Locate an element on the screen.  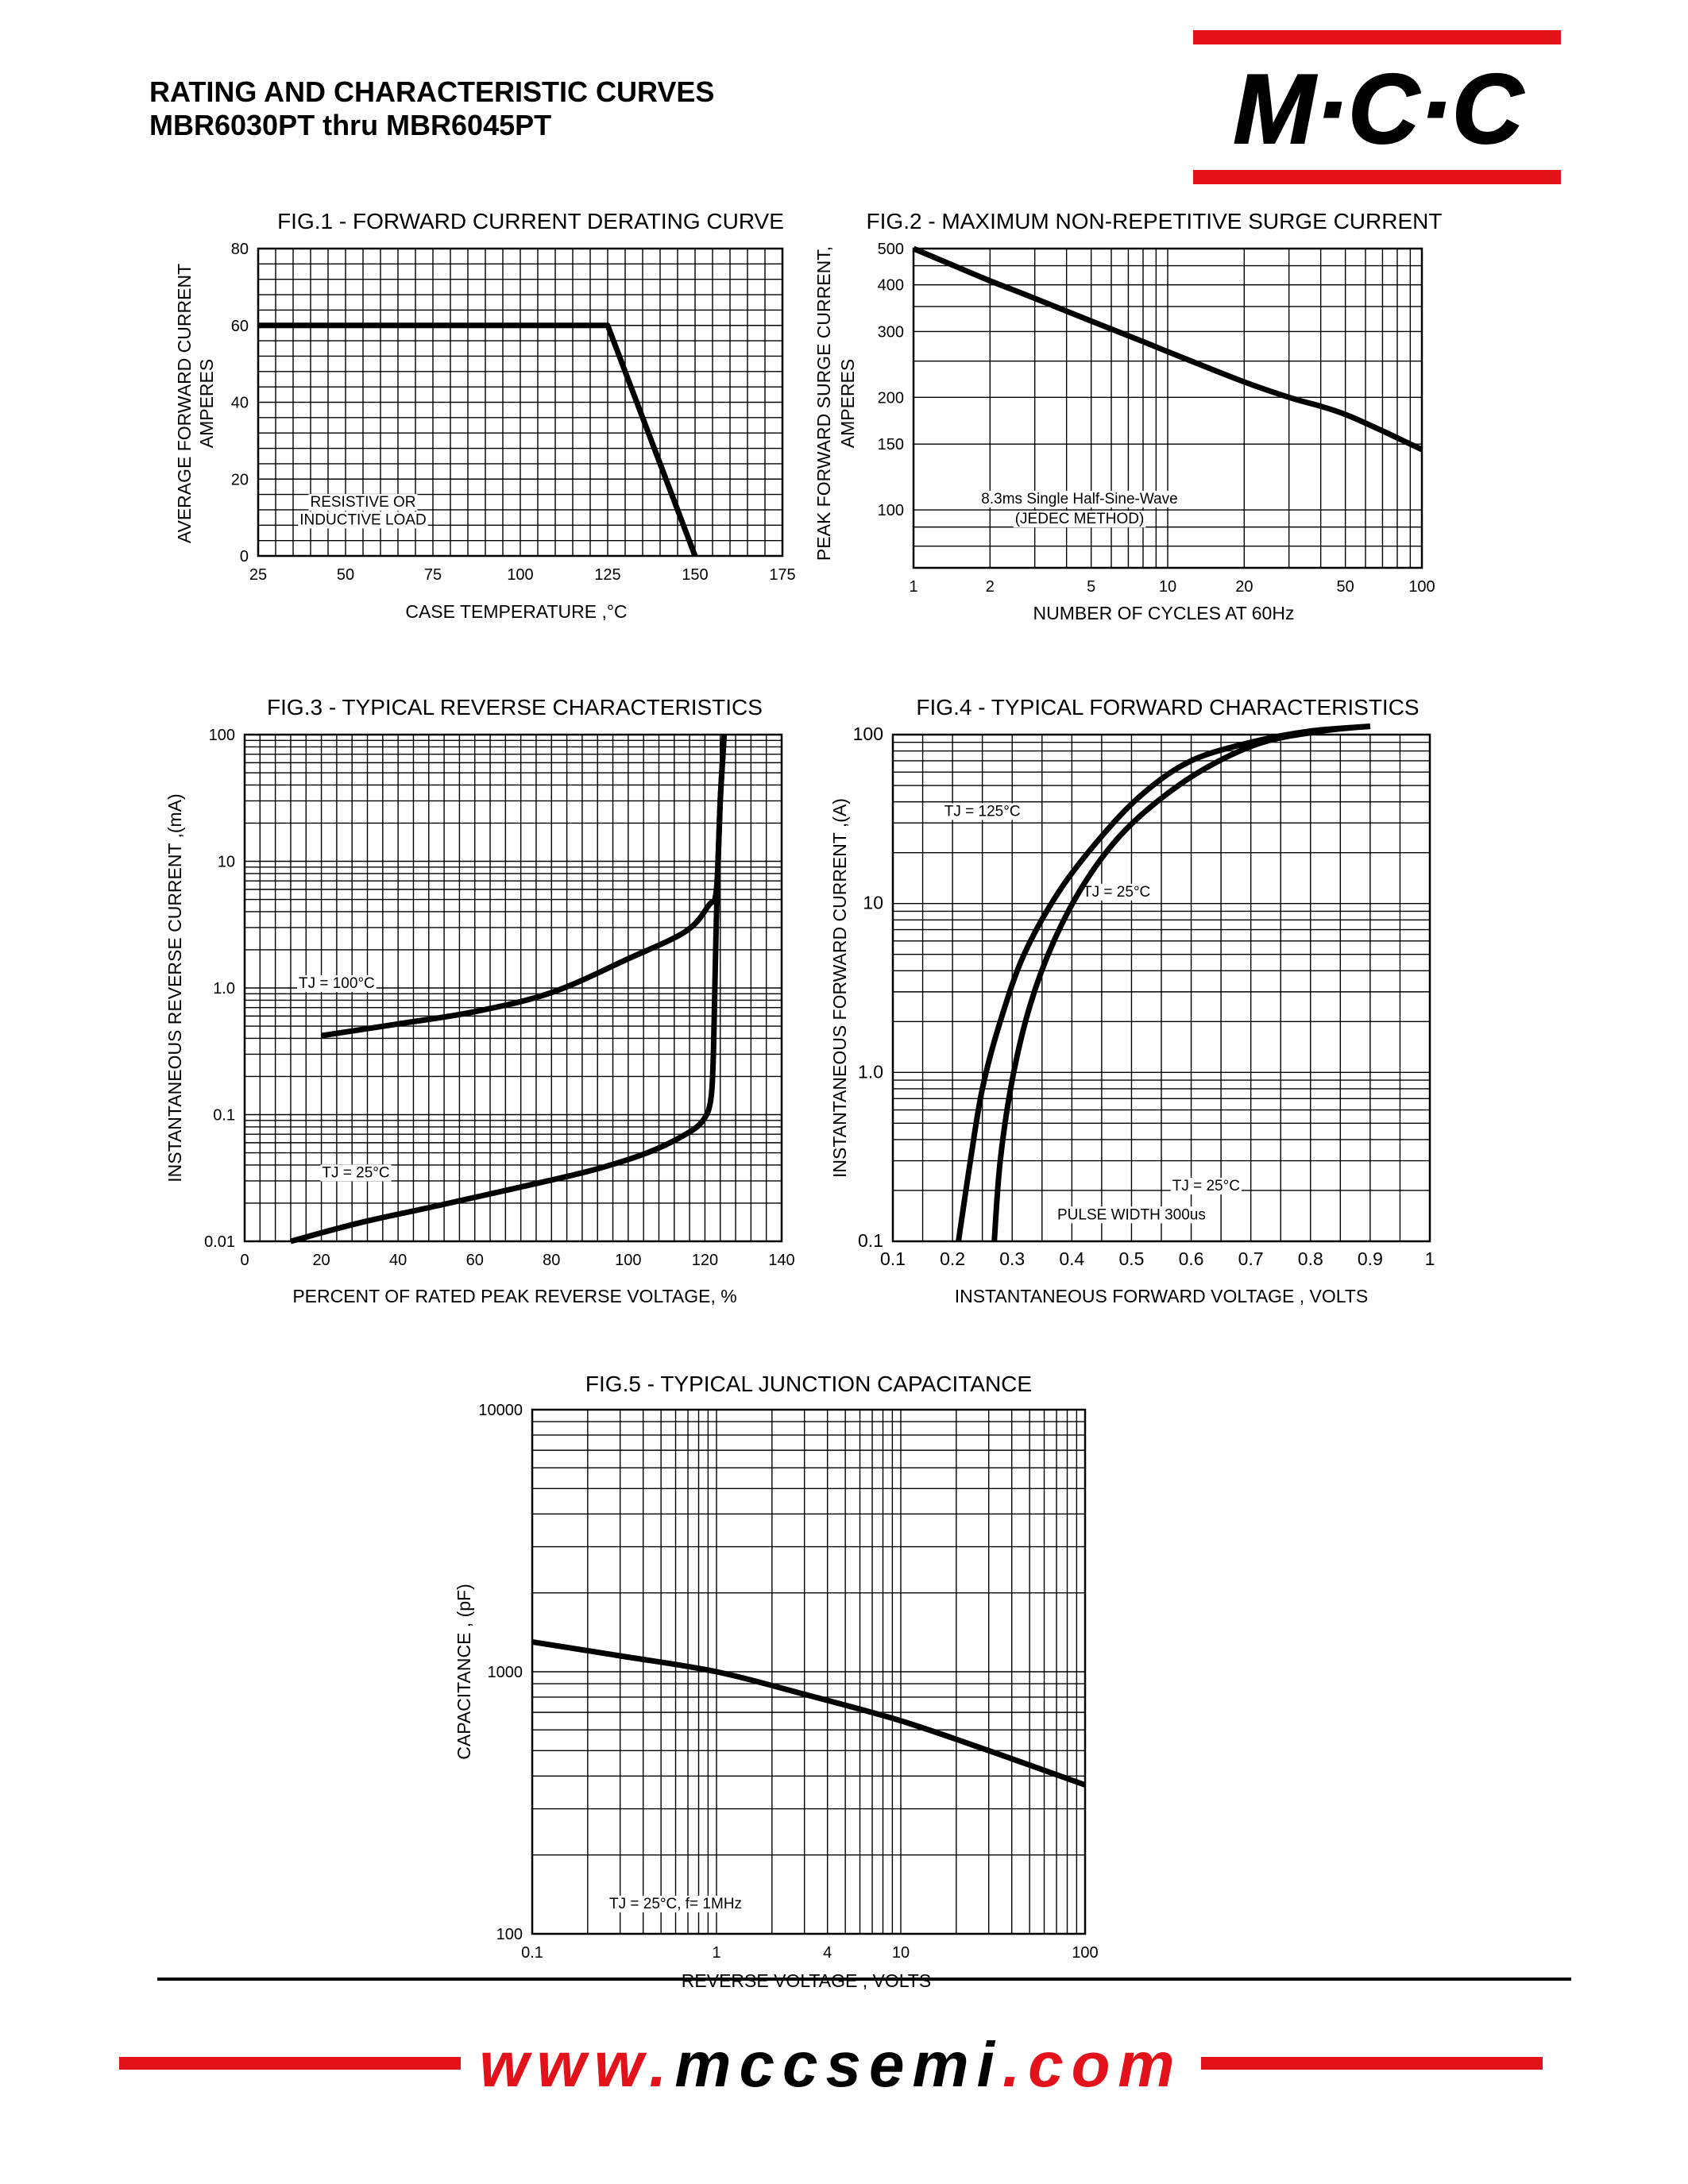
fig5-annotation: TJ = 25°C, f= 1MHz is located at coordinates (675, 1904).